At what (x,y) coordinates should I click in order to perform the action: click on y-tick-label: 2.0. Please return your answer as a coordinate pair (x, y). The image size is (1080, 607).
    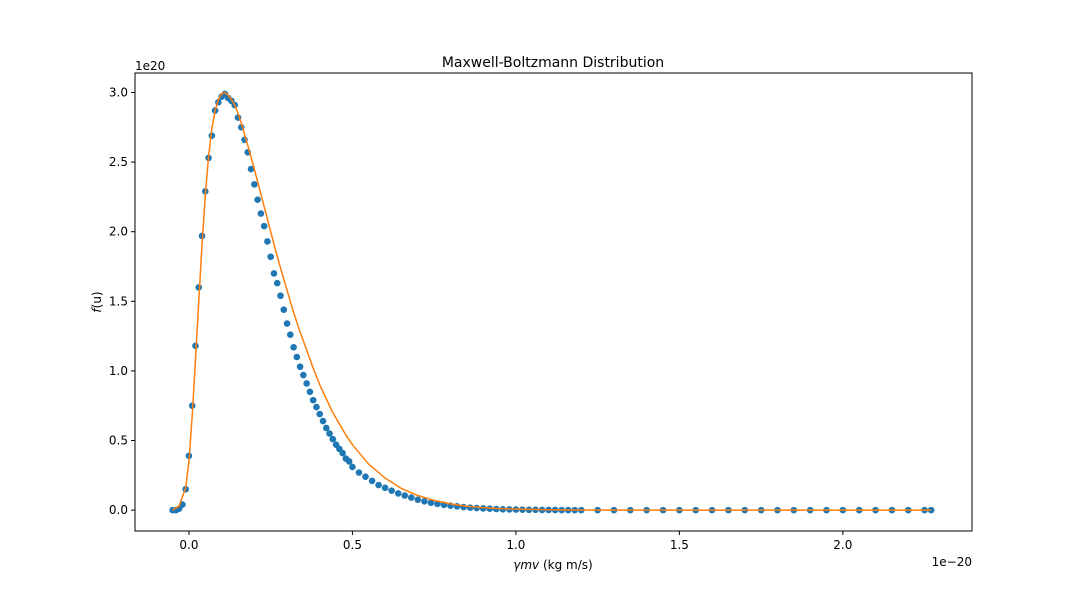
    Looking at the image, I should click on (118, 232).